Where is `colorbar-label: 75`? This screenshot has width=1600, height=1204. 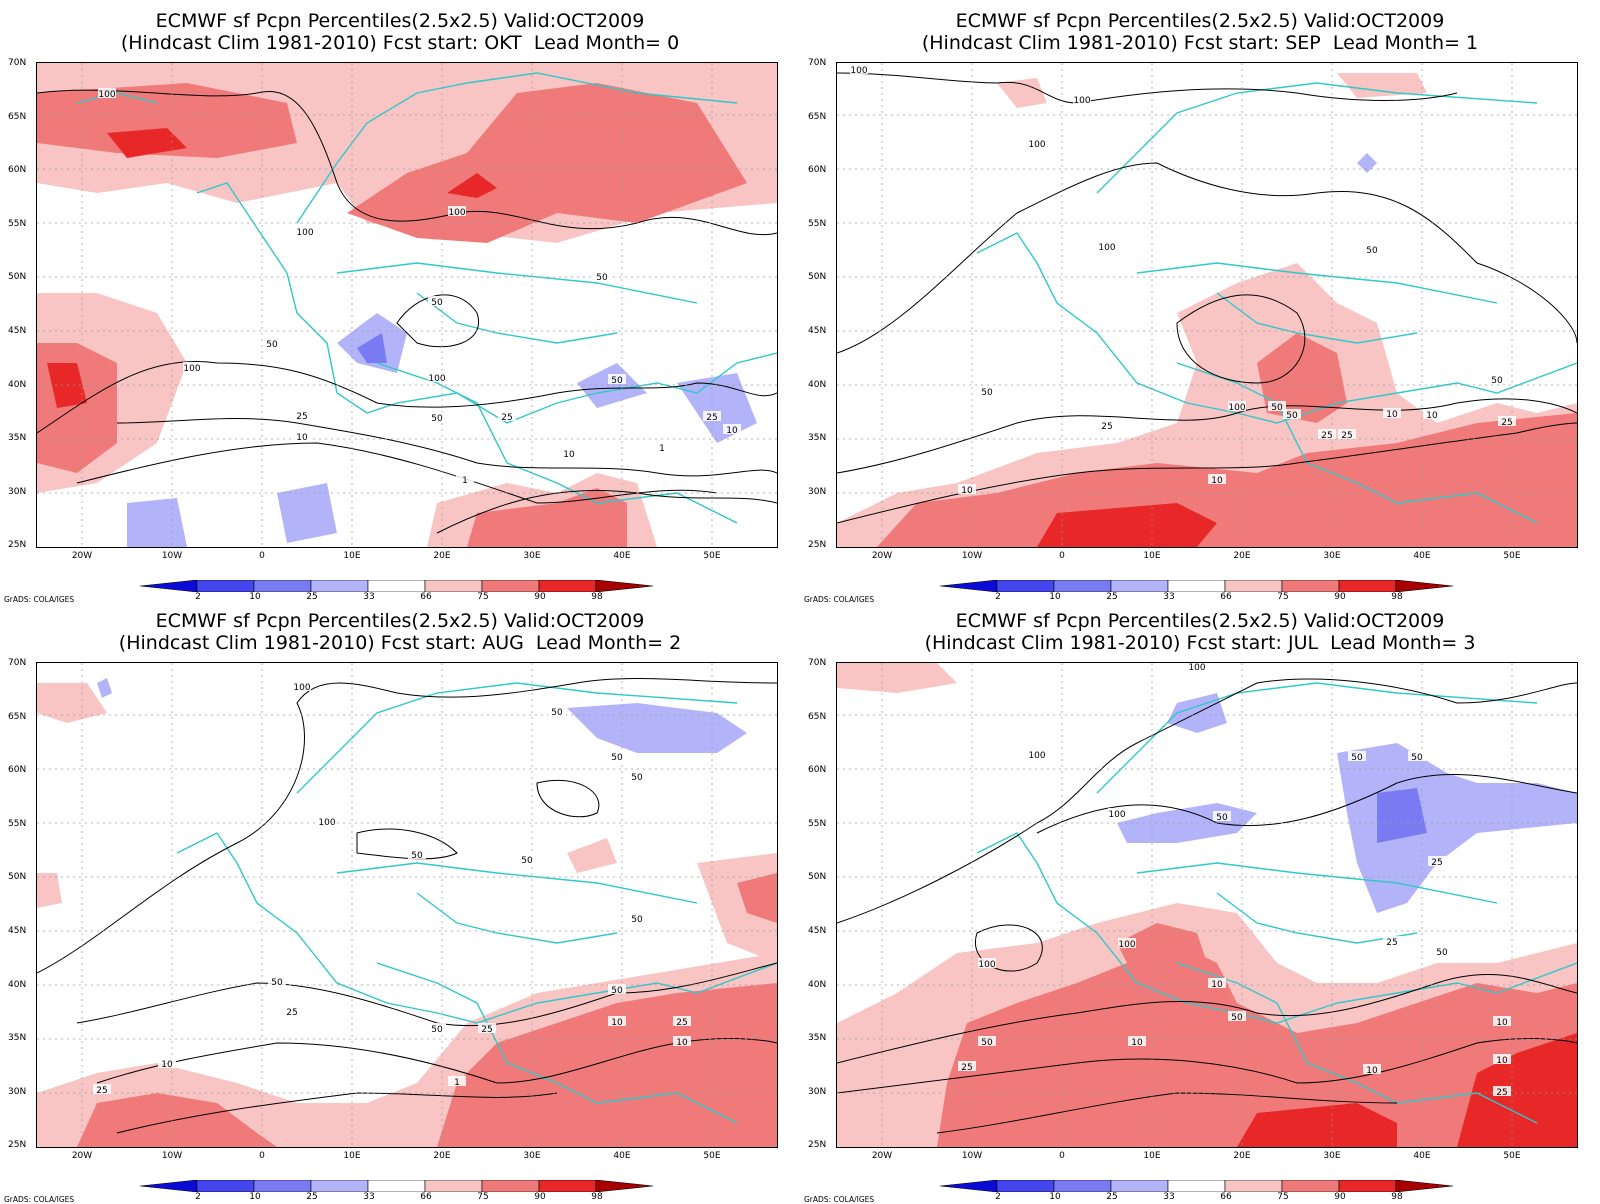 colorbar-label: 75 is located at coordinates (1283, 597).